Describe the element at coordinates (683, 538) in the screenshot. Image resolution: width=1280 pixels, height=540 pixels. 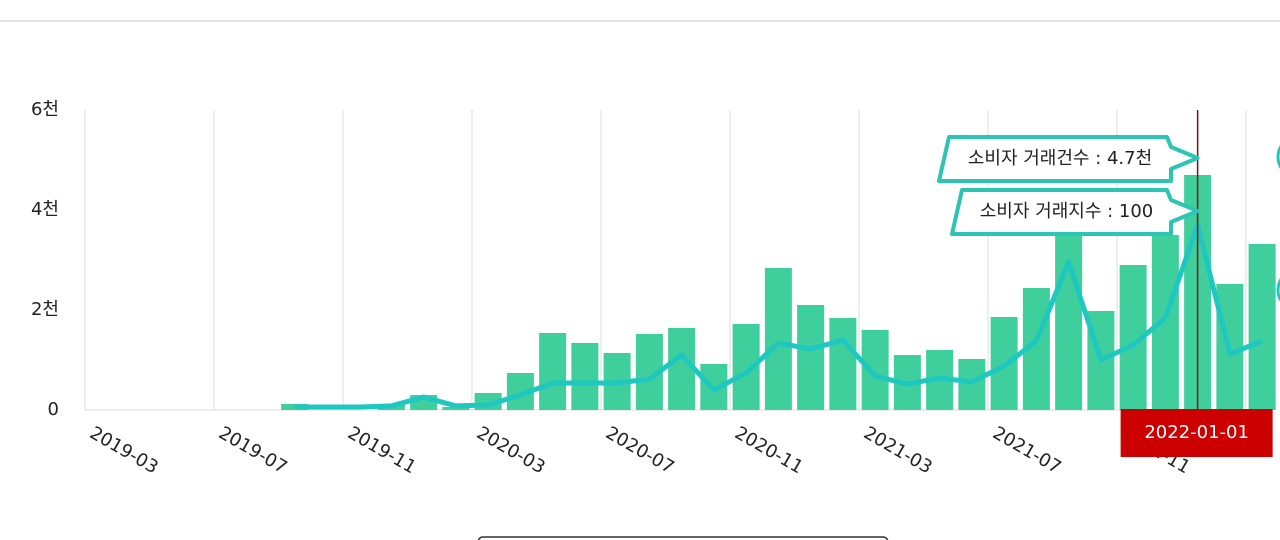
I see `button-edge` at that location.